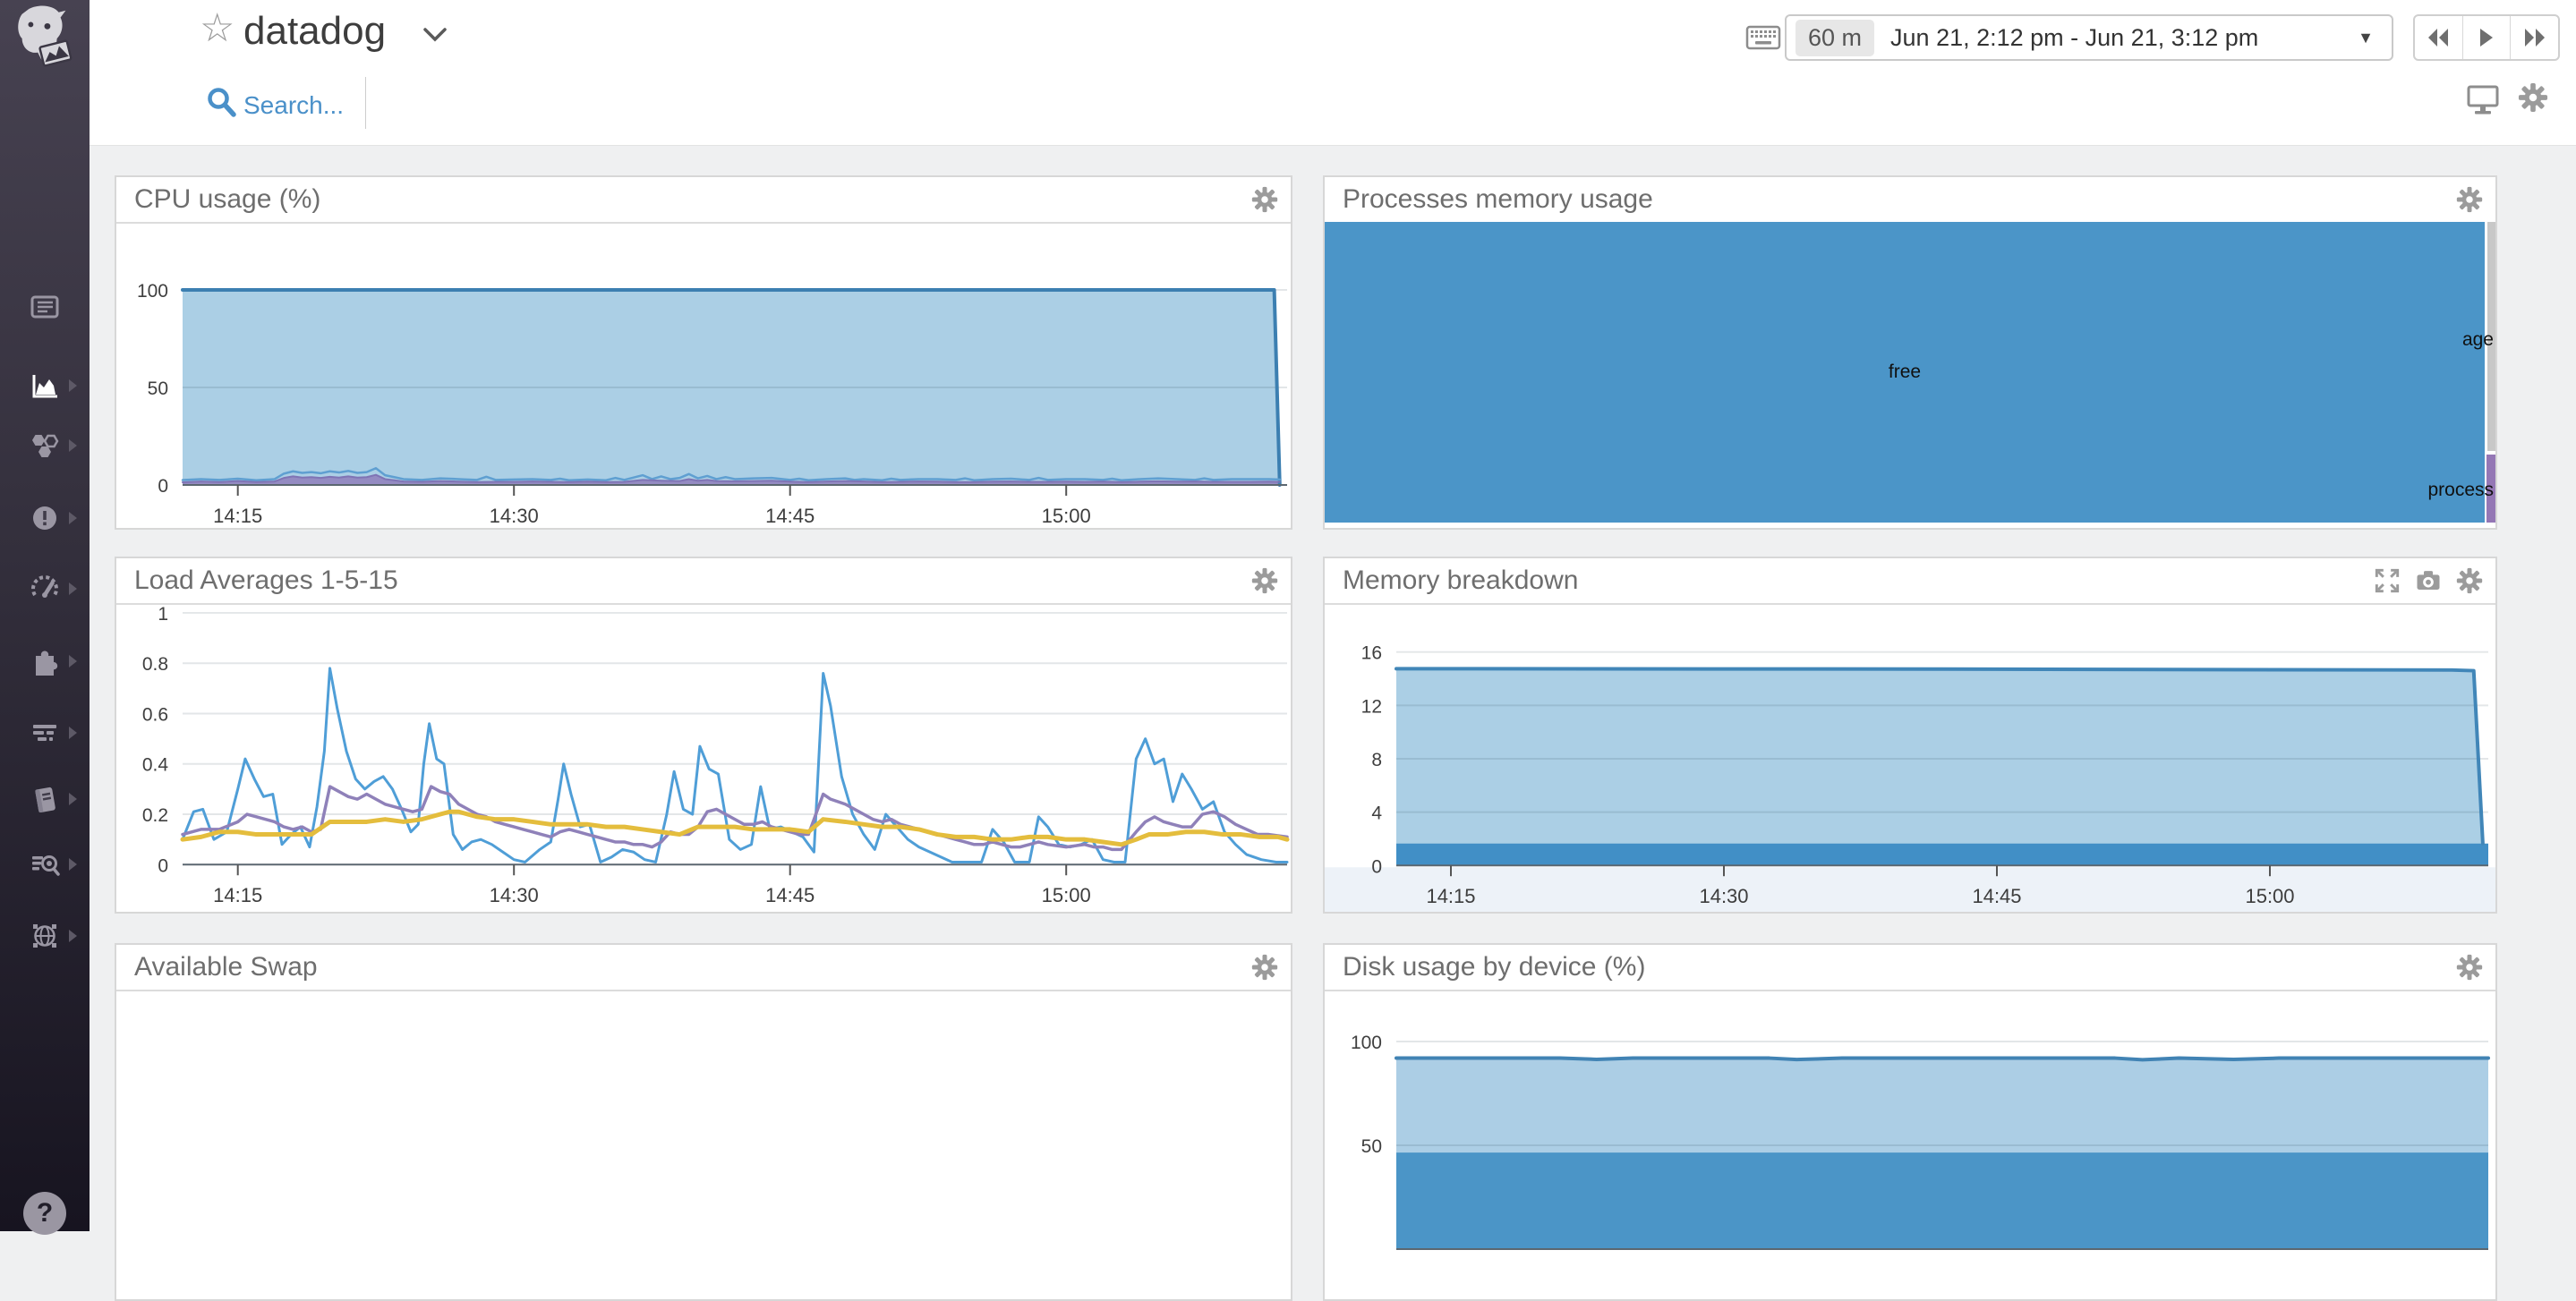 The width and height of the screenshot is (2576, 1301). I want to click on sidebar-item-metrics, so click(45, 385).